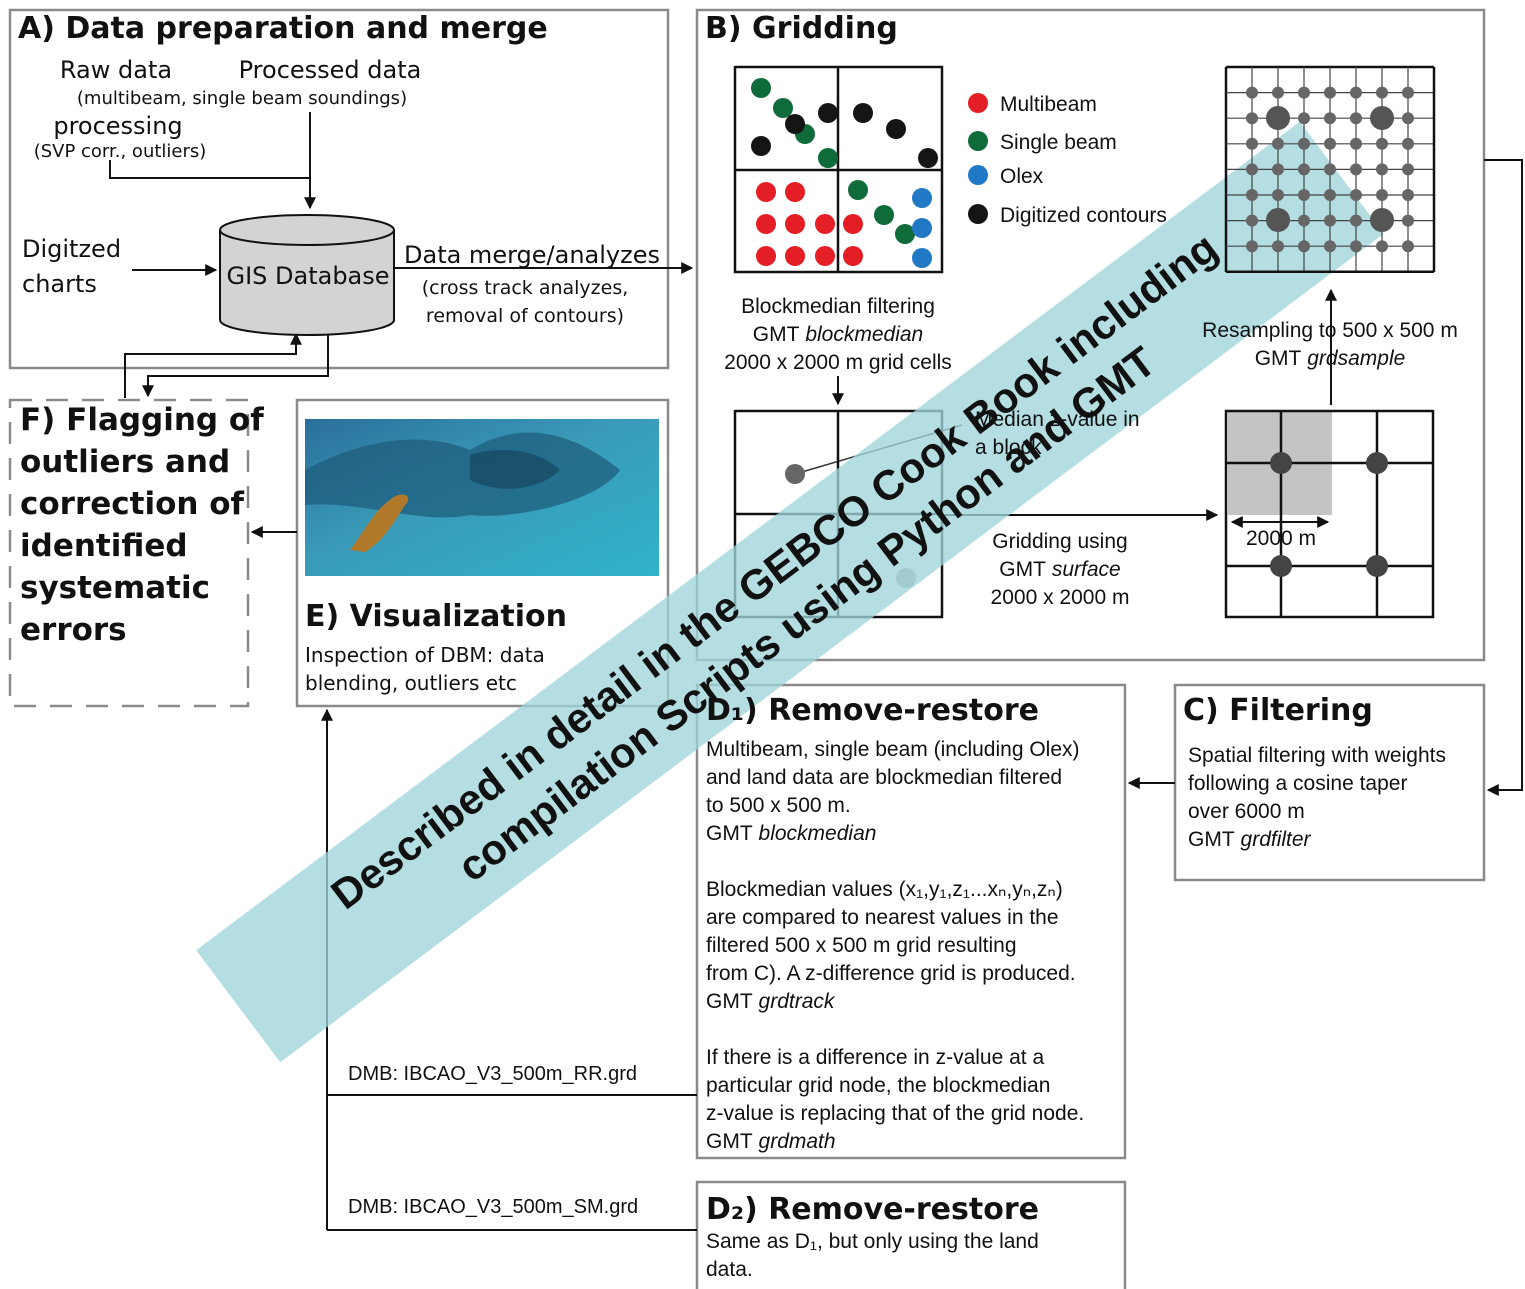 This screenshot has width=1525, height=1289. What do you see at coordinates (532, 255) in the screenshot?
I see `label: Data merge/analyzes` at bounding box center [532, 255].